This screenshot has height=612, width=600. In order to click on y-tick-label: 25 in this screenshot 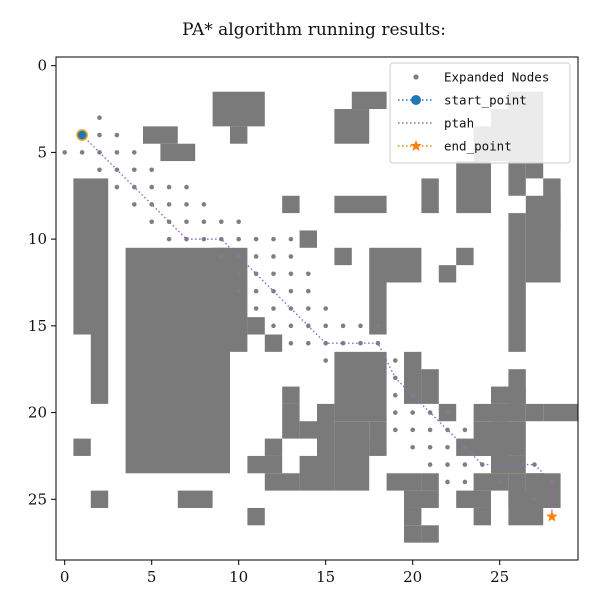, I will do `click(37, 499)`.